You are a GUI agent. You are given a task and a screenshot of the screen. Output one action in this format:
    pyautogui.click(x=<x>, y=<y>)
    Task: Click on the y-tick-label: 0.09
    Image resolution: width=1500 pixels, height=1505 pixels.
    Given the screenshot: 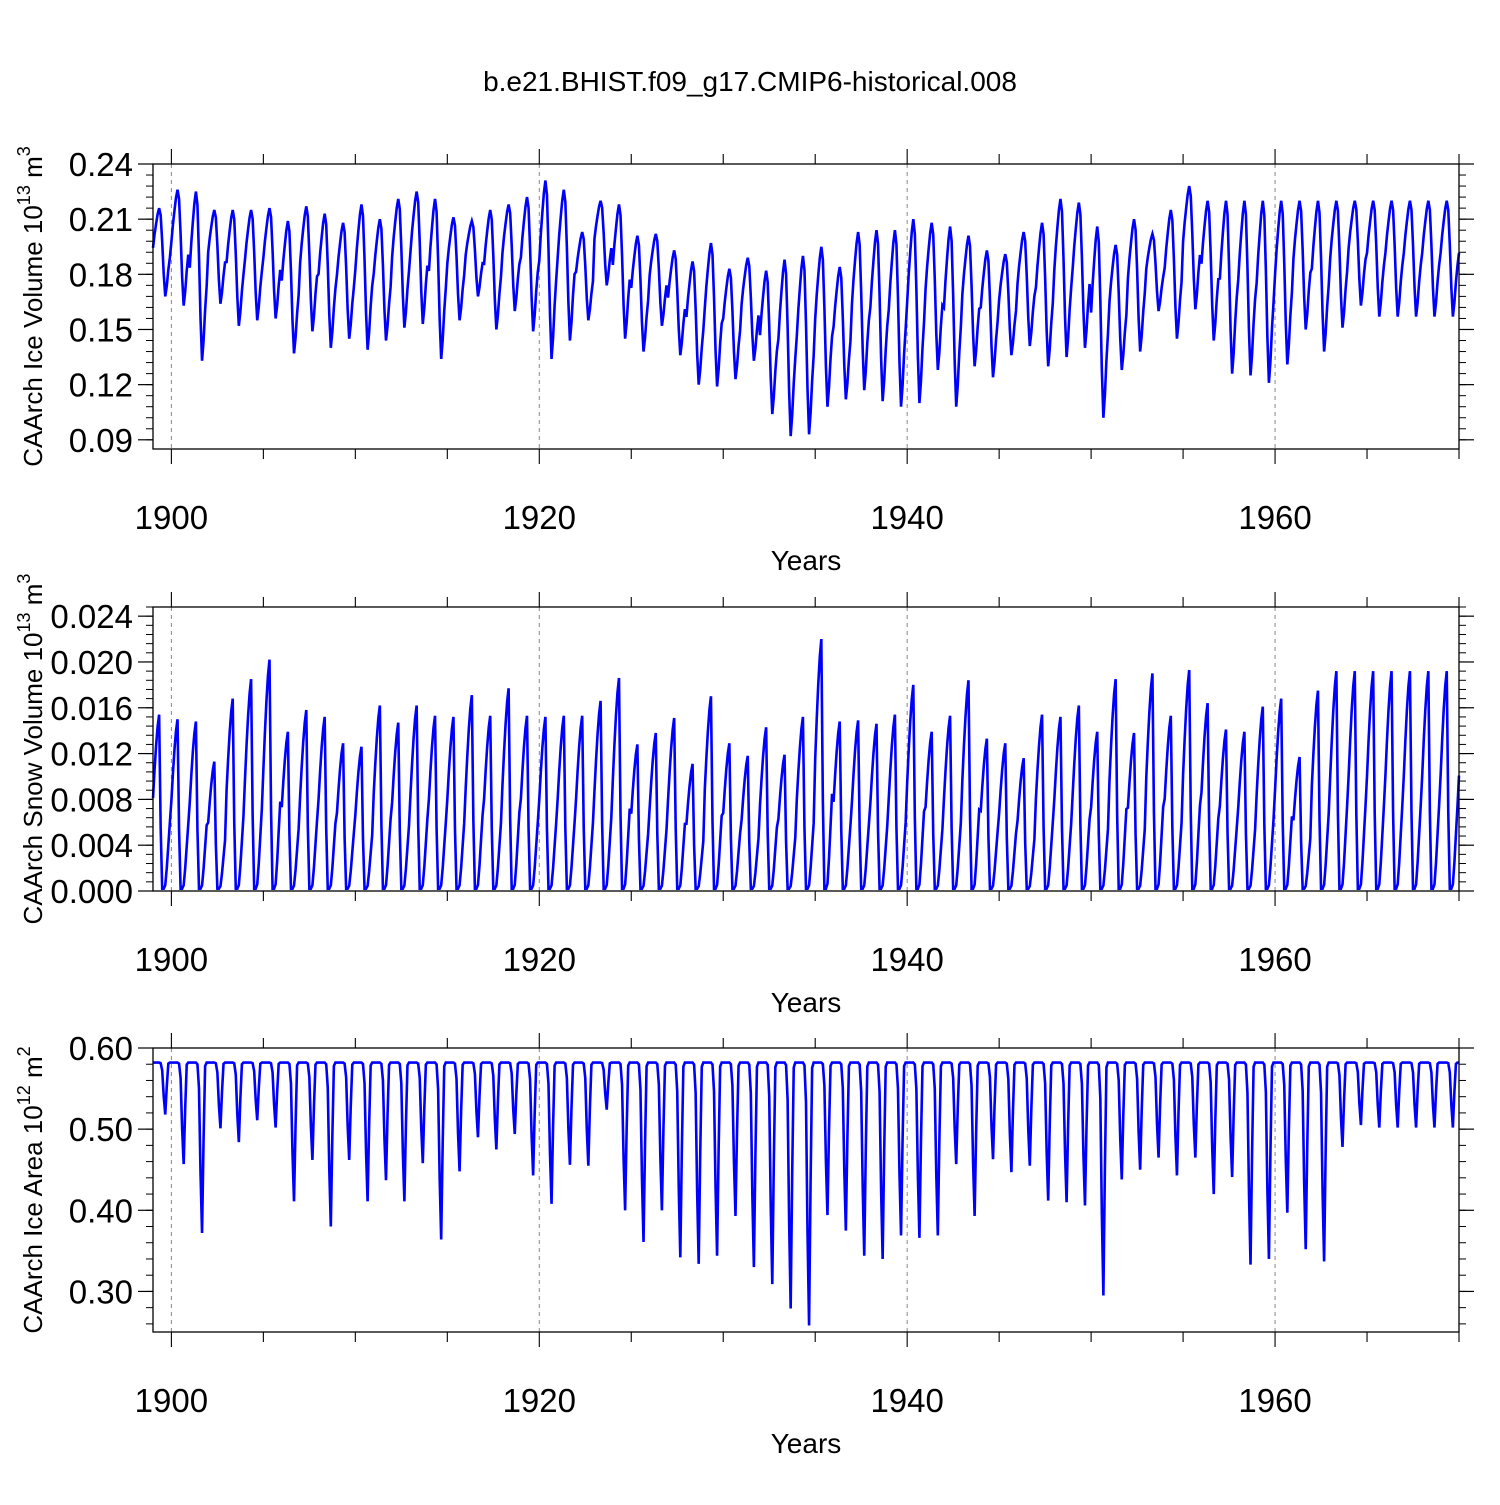 What is the action you would take?
    pyautogui.click(x=101, y=440)
    